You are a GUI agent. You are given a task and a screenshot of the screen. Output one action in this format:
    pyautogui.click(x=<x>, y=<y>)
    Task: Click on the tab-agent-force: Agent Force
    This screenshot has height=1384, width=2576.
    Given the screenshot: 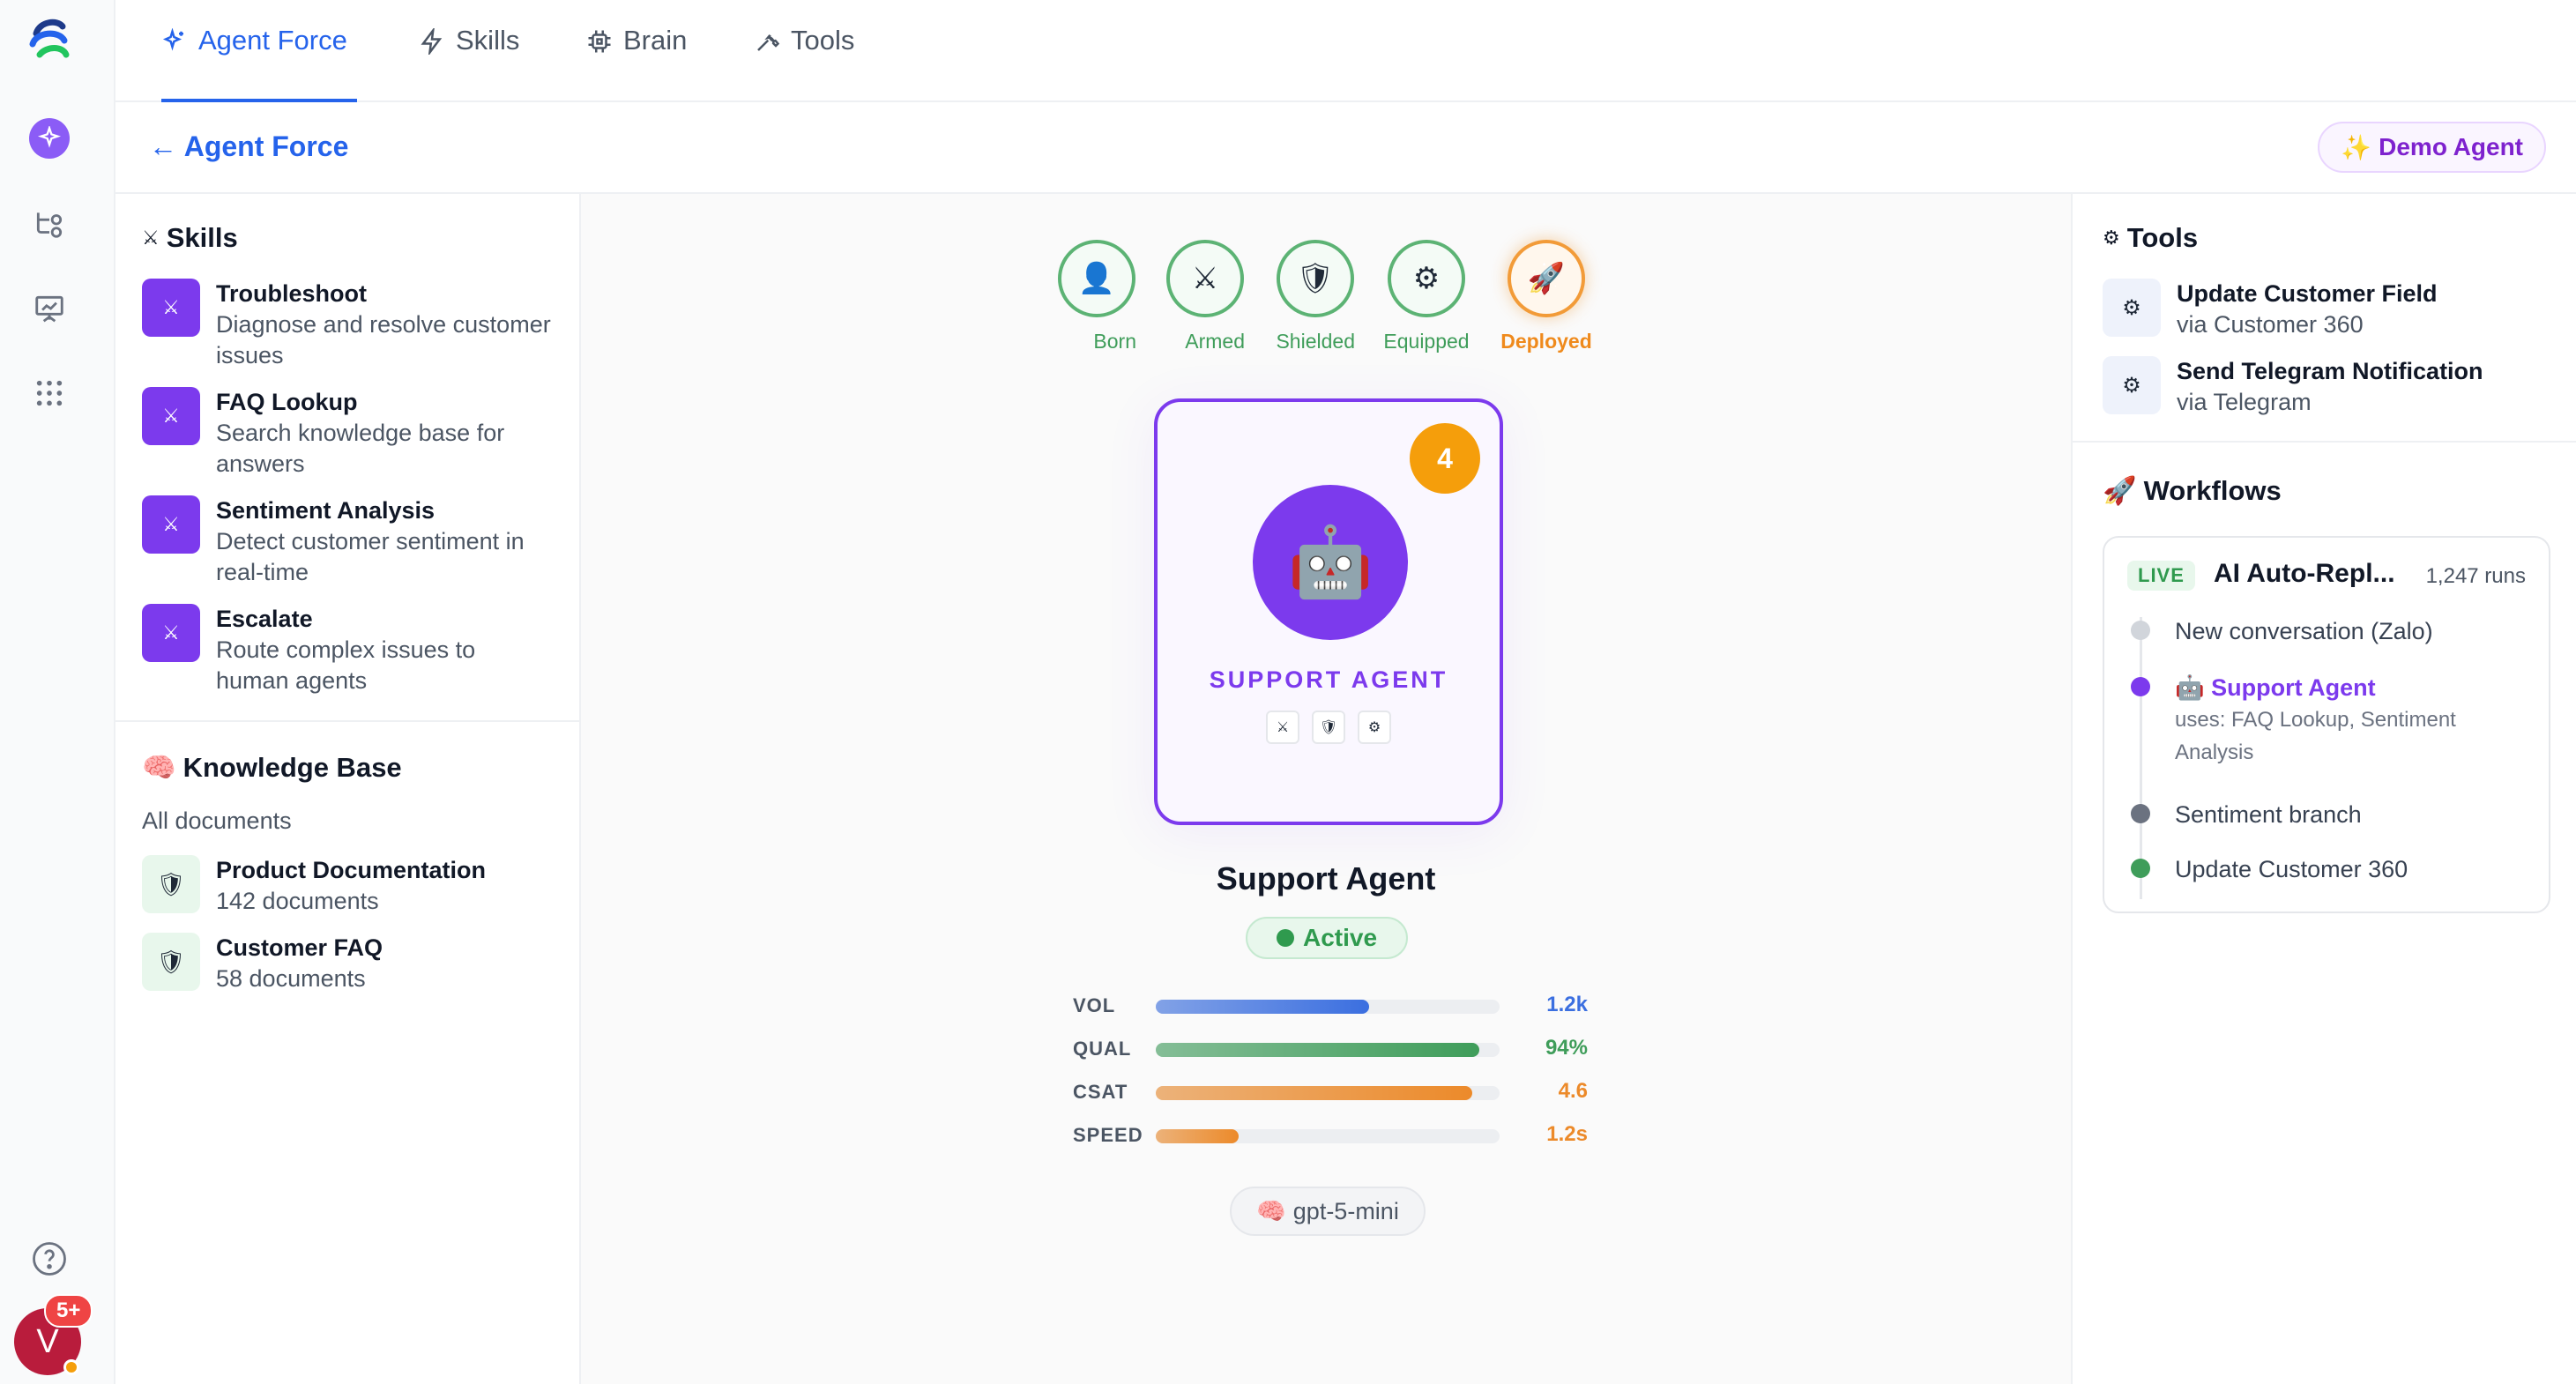 What is the action you would take?
    pyautogui.click(x=259, y=64)
    